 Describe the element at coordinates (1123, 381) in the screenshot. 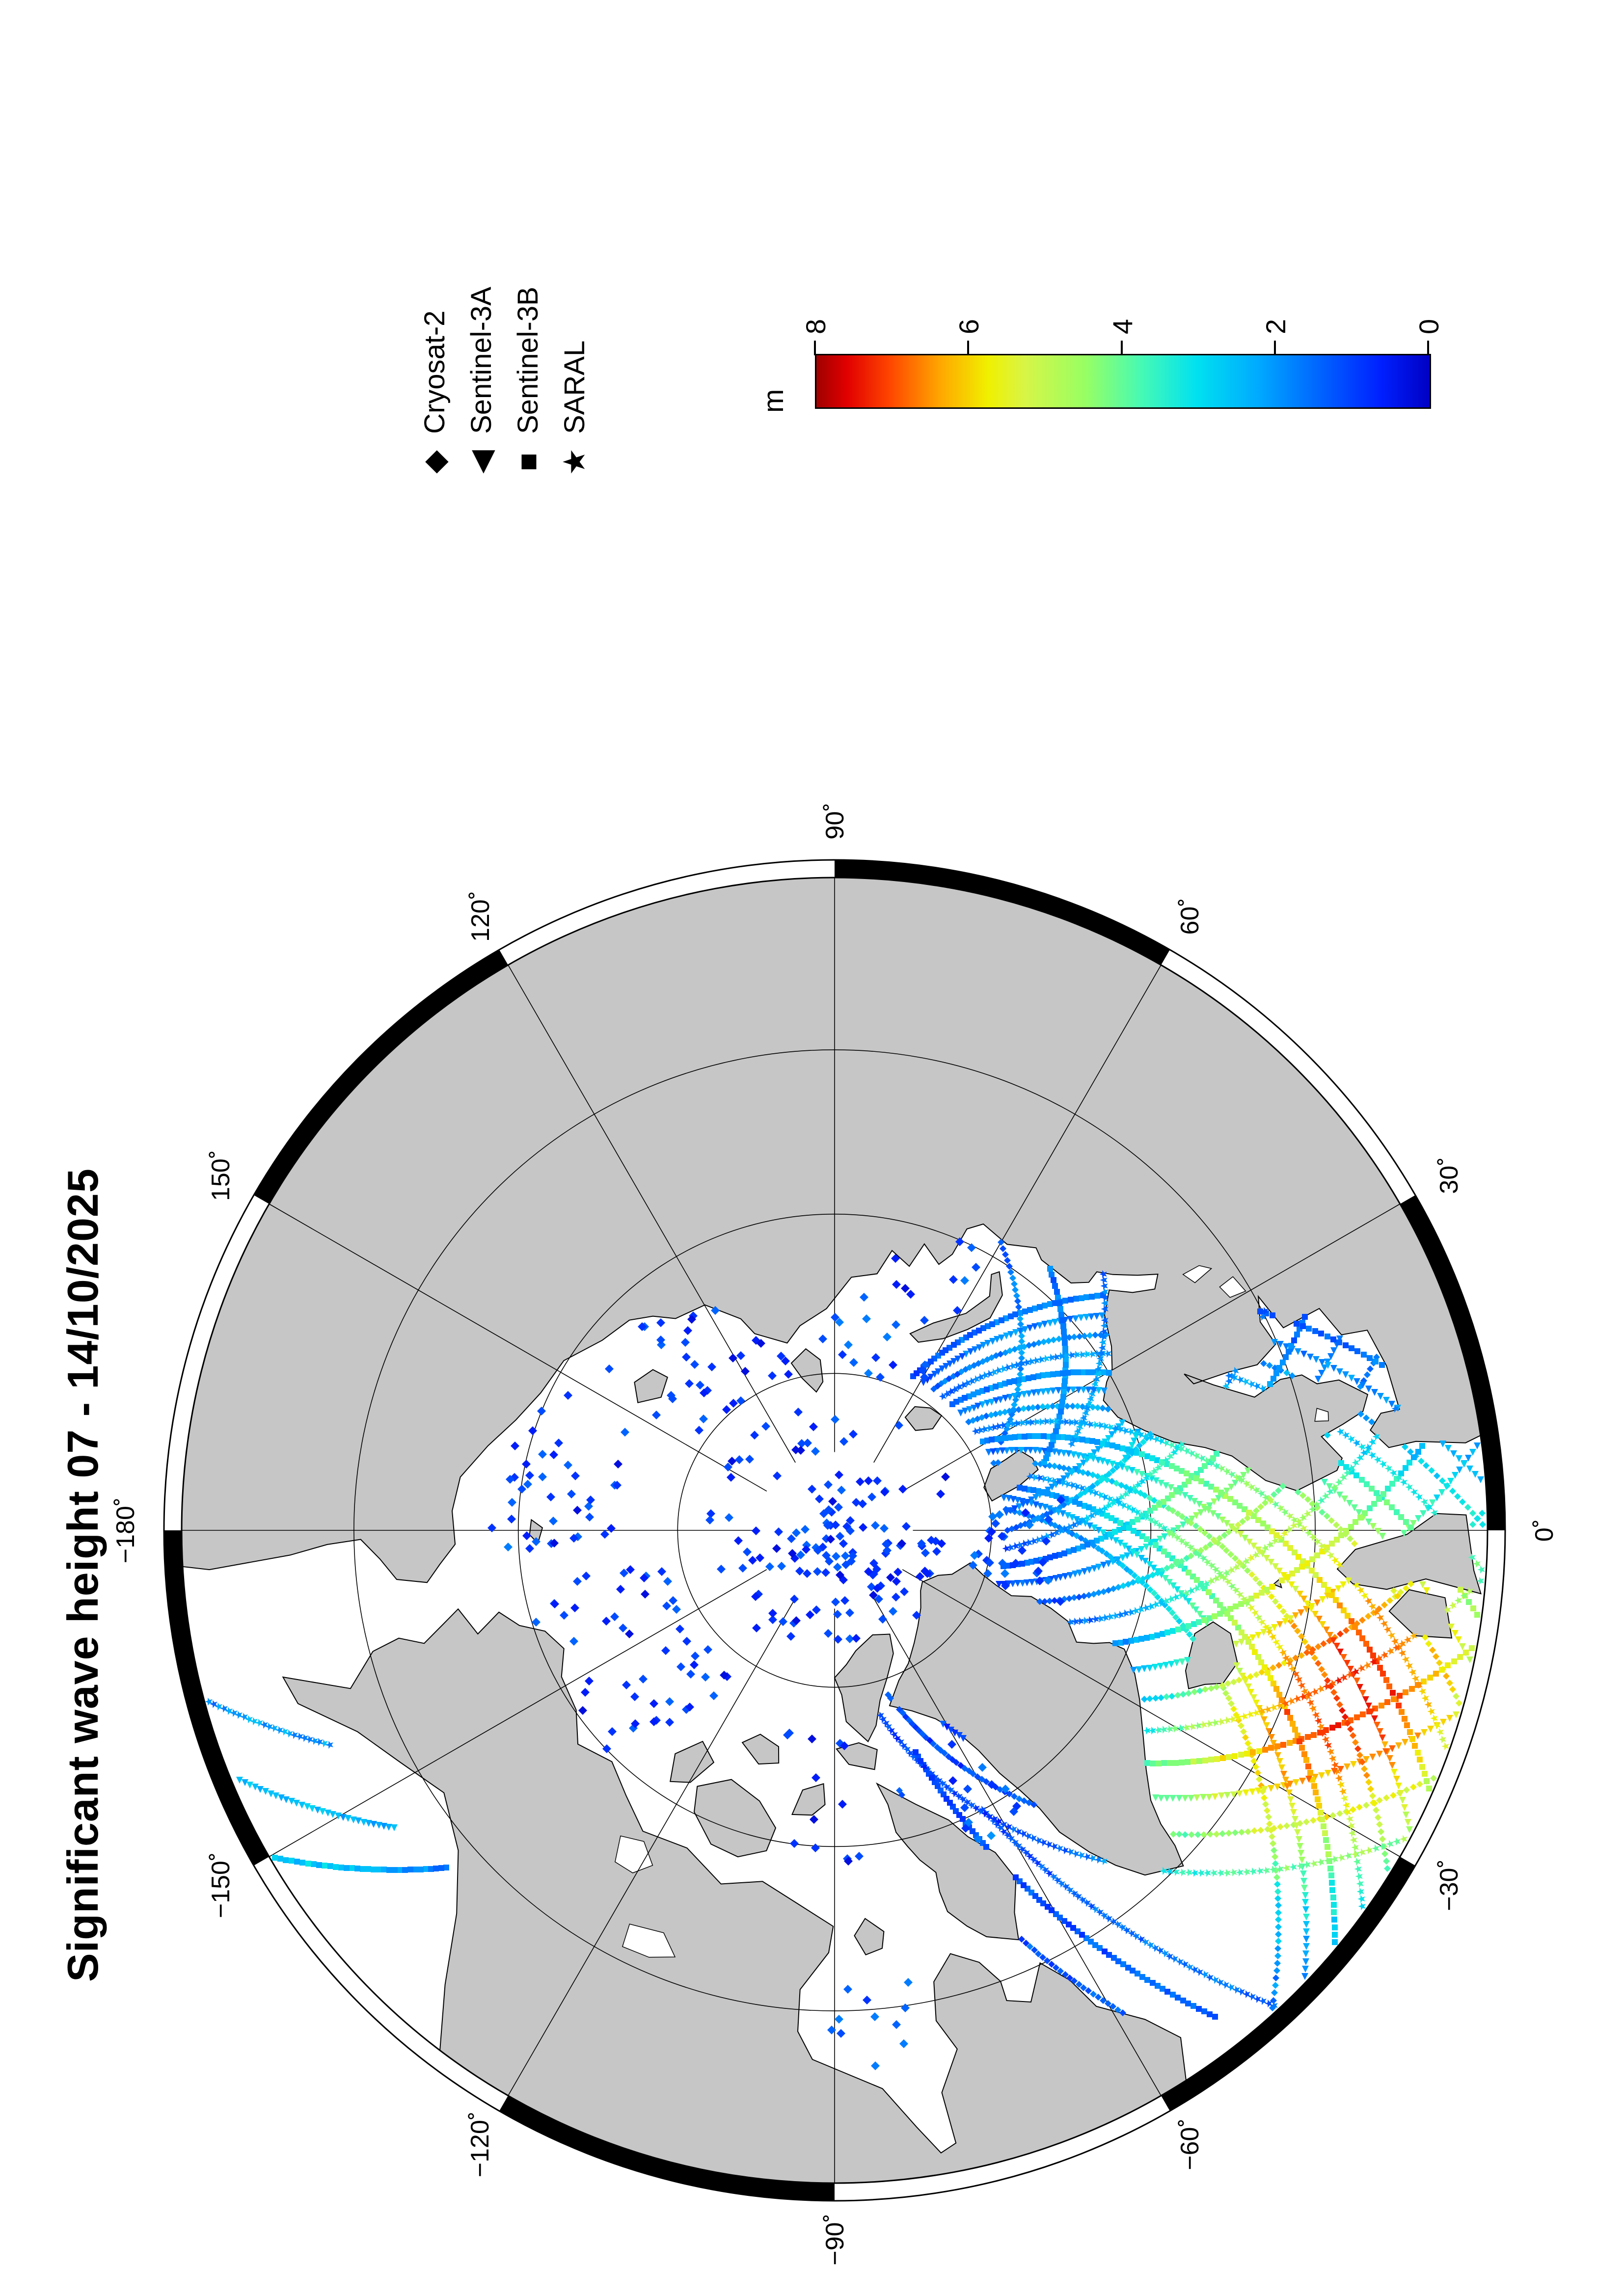

I see `colorbar-gradient` at that location.